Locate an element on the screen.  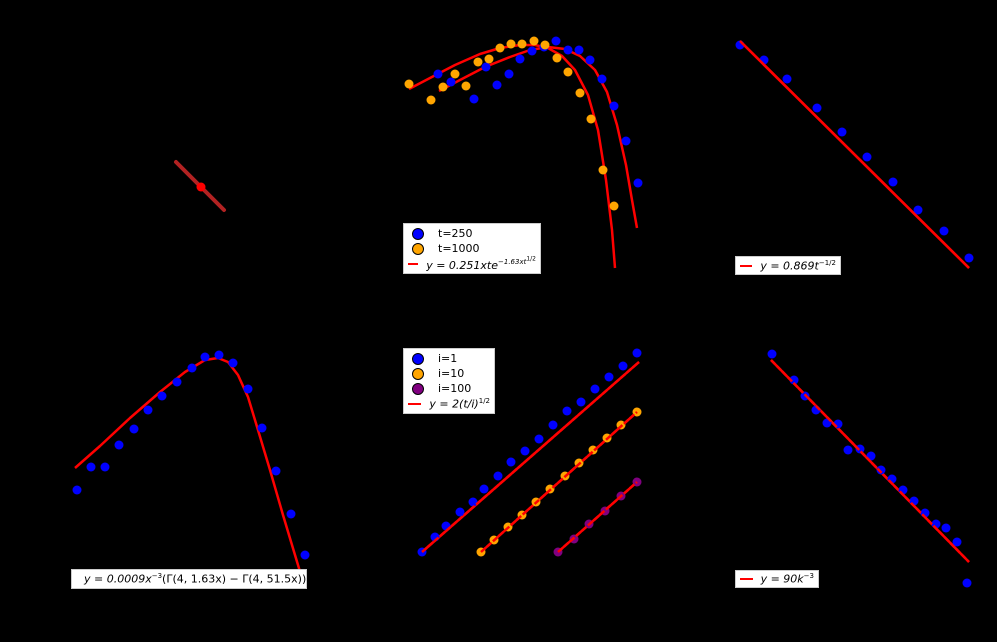
legend-item-fit: y = 0.251xte−1.63xt1/2 is located at coordinates (472, 263).